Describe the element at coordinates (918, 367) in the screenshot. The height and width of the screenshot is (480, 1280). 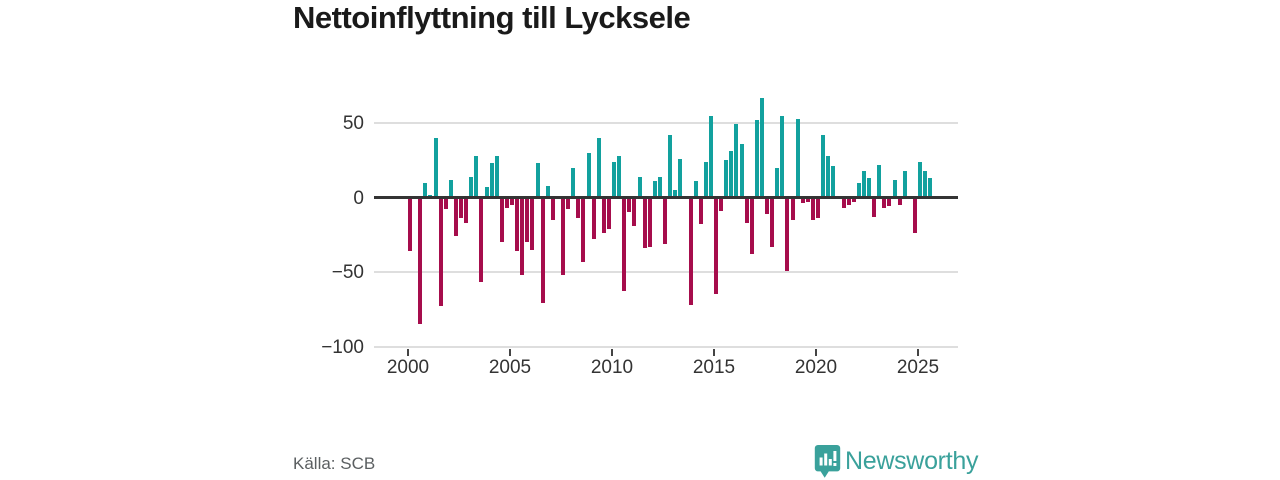
I see `x-axis-label: 2025` at that location.